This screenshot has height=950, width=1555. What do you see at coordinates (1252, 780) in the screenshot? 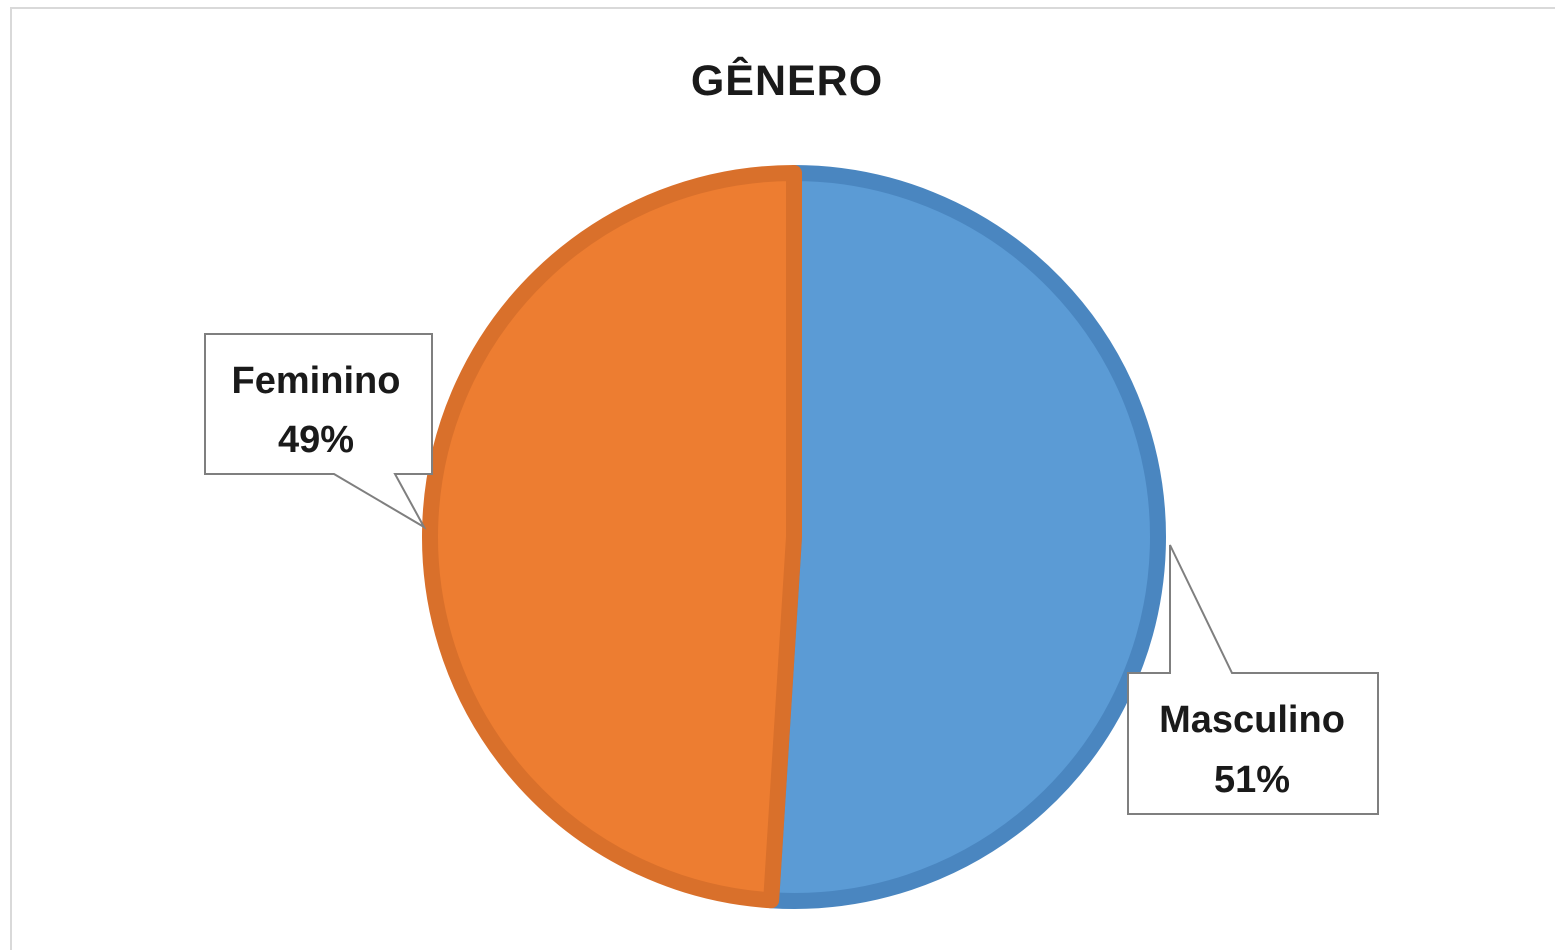
I see `data-label-masculino-percent: 51%` at bounding box center [1252, 780].